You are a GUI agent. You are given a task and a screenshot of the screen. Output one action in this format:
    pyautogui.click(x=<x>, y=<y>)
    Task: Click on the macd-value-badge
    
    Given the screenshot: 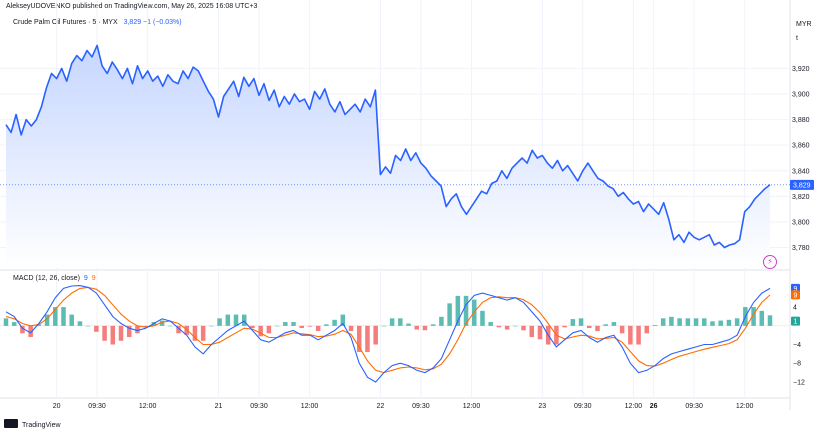 What is the action you would take?
    pyautogui.click(x=795, y=295)
    